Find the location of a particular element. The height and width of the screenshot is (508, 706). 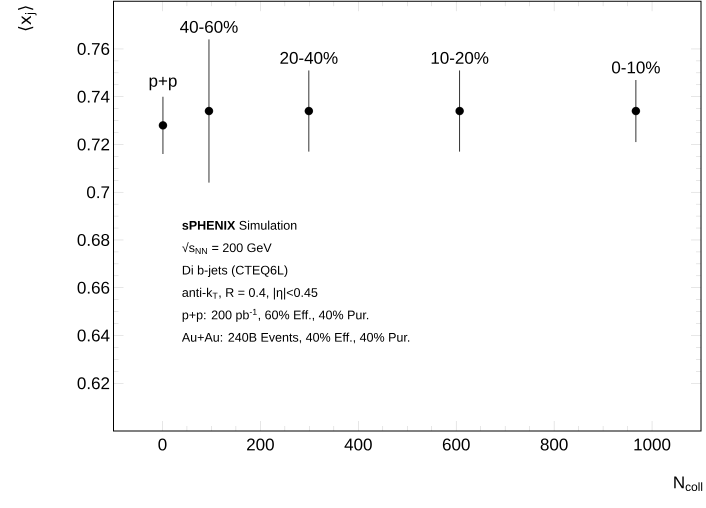

annotation: 0-10% is located at coordinates (636, 67).